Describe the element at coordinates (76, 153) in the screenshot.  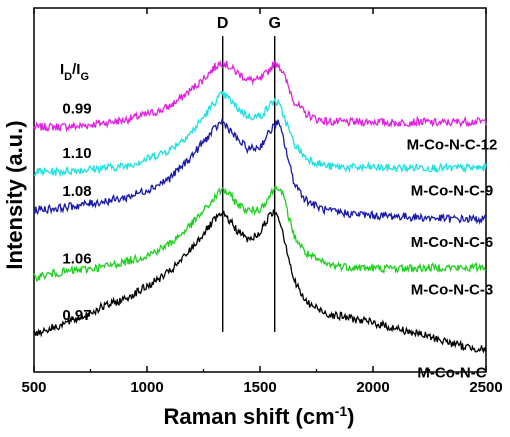
I see `ratio-value: 1.10` at that location.